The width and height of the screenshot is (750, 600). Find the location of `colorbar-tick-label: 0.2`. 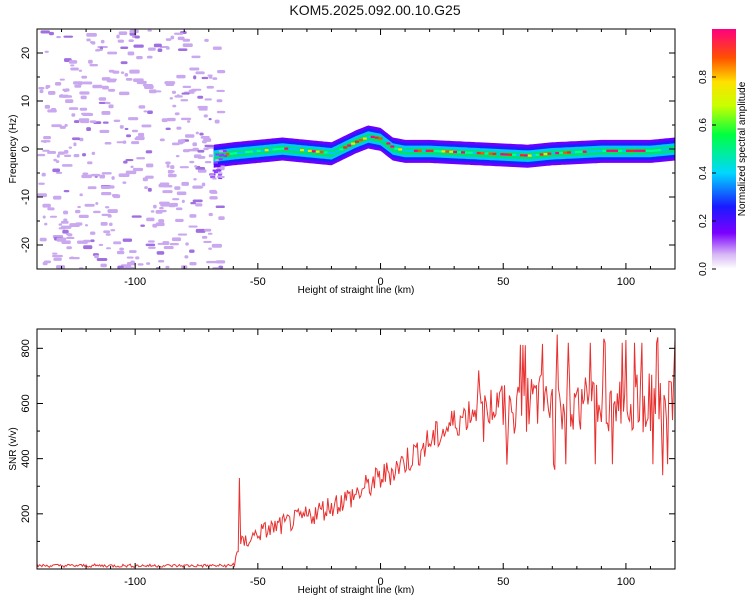

colorbar-tick-label: 0.2 is located at coordinates (703, 221).